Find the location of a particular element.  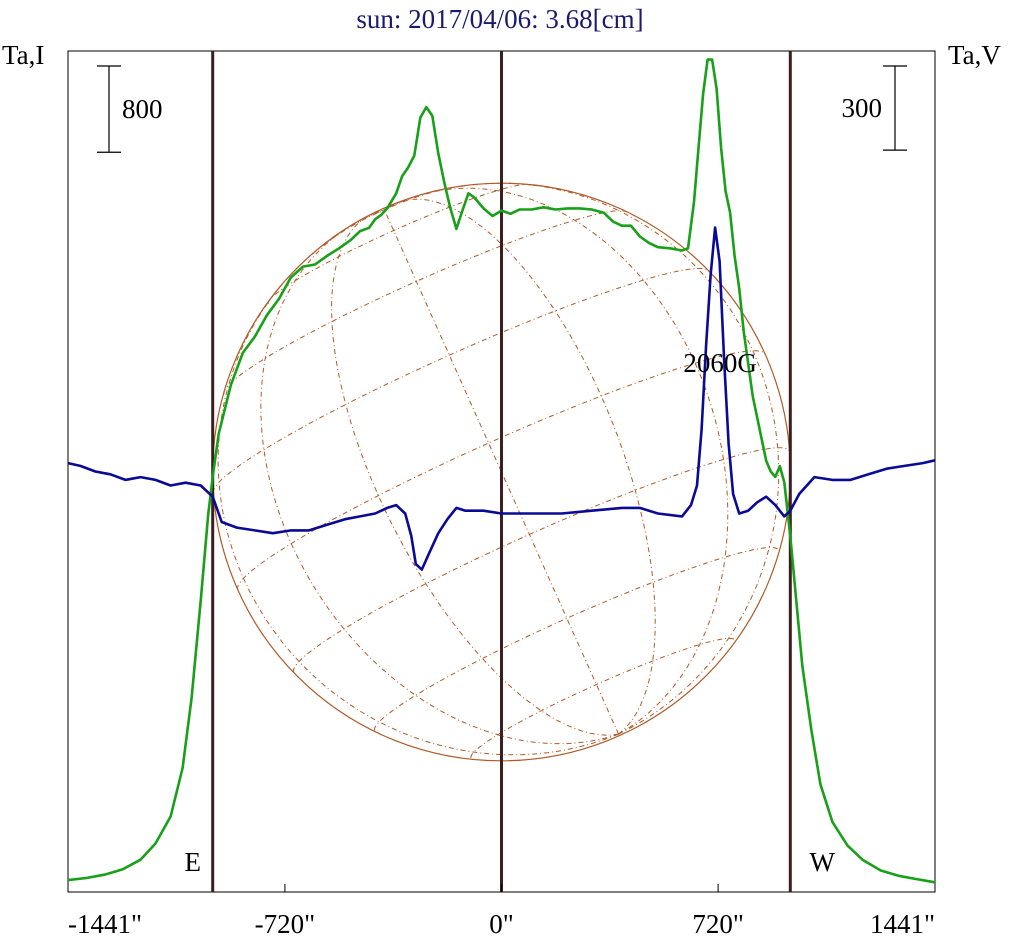

x-tick-label: -1441" is located at coordinates (105, 924).